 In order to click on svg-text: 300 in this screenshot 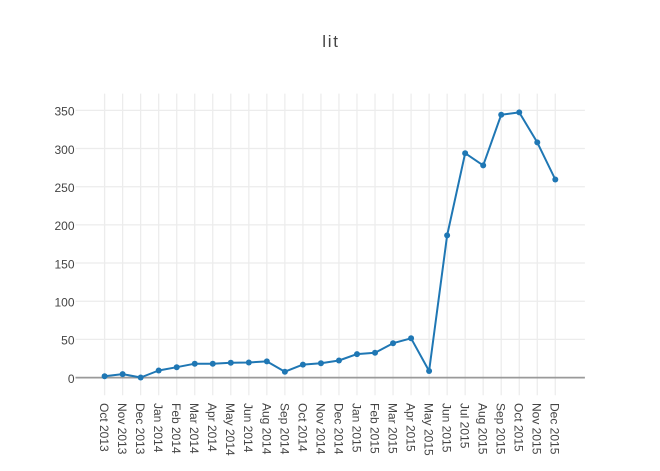, I will do `click(64, 150)`.